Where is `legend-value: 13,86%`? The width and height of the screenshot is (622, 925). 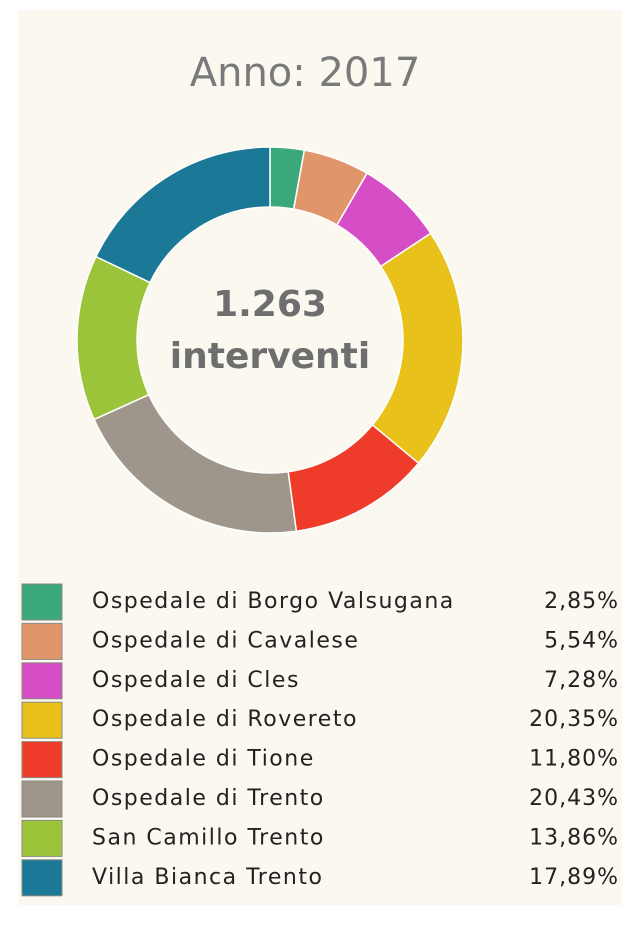
legend-value: 13,86% is located at coordinates (574, 837).